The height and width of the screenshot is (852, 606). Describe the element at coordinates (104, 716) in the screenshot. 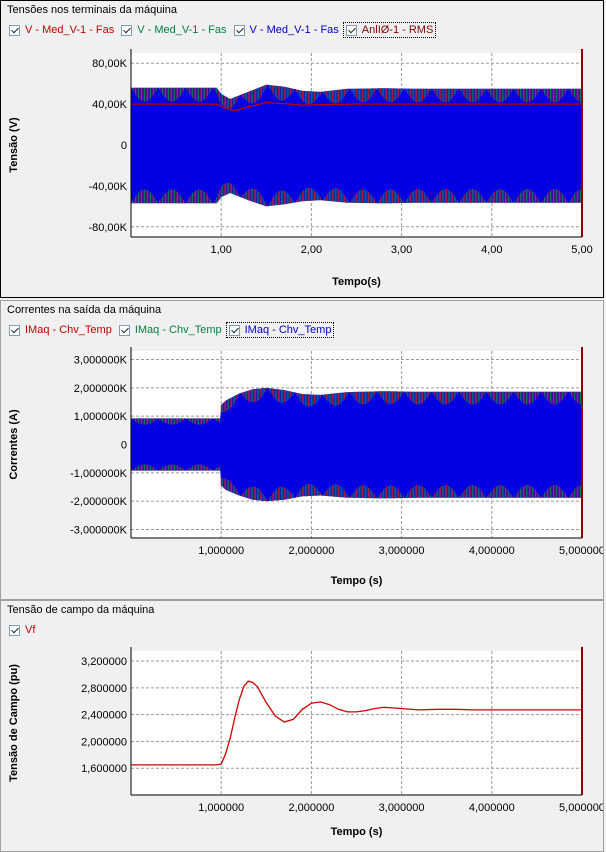

I see `y-tick-label: 2,400000` at that location.